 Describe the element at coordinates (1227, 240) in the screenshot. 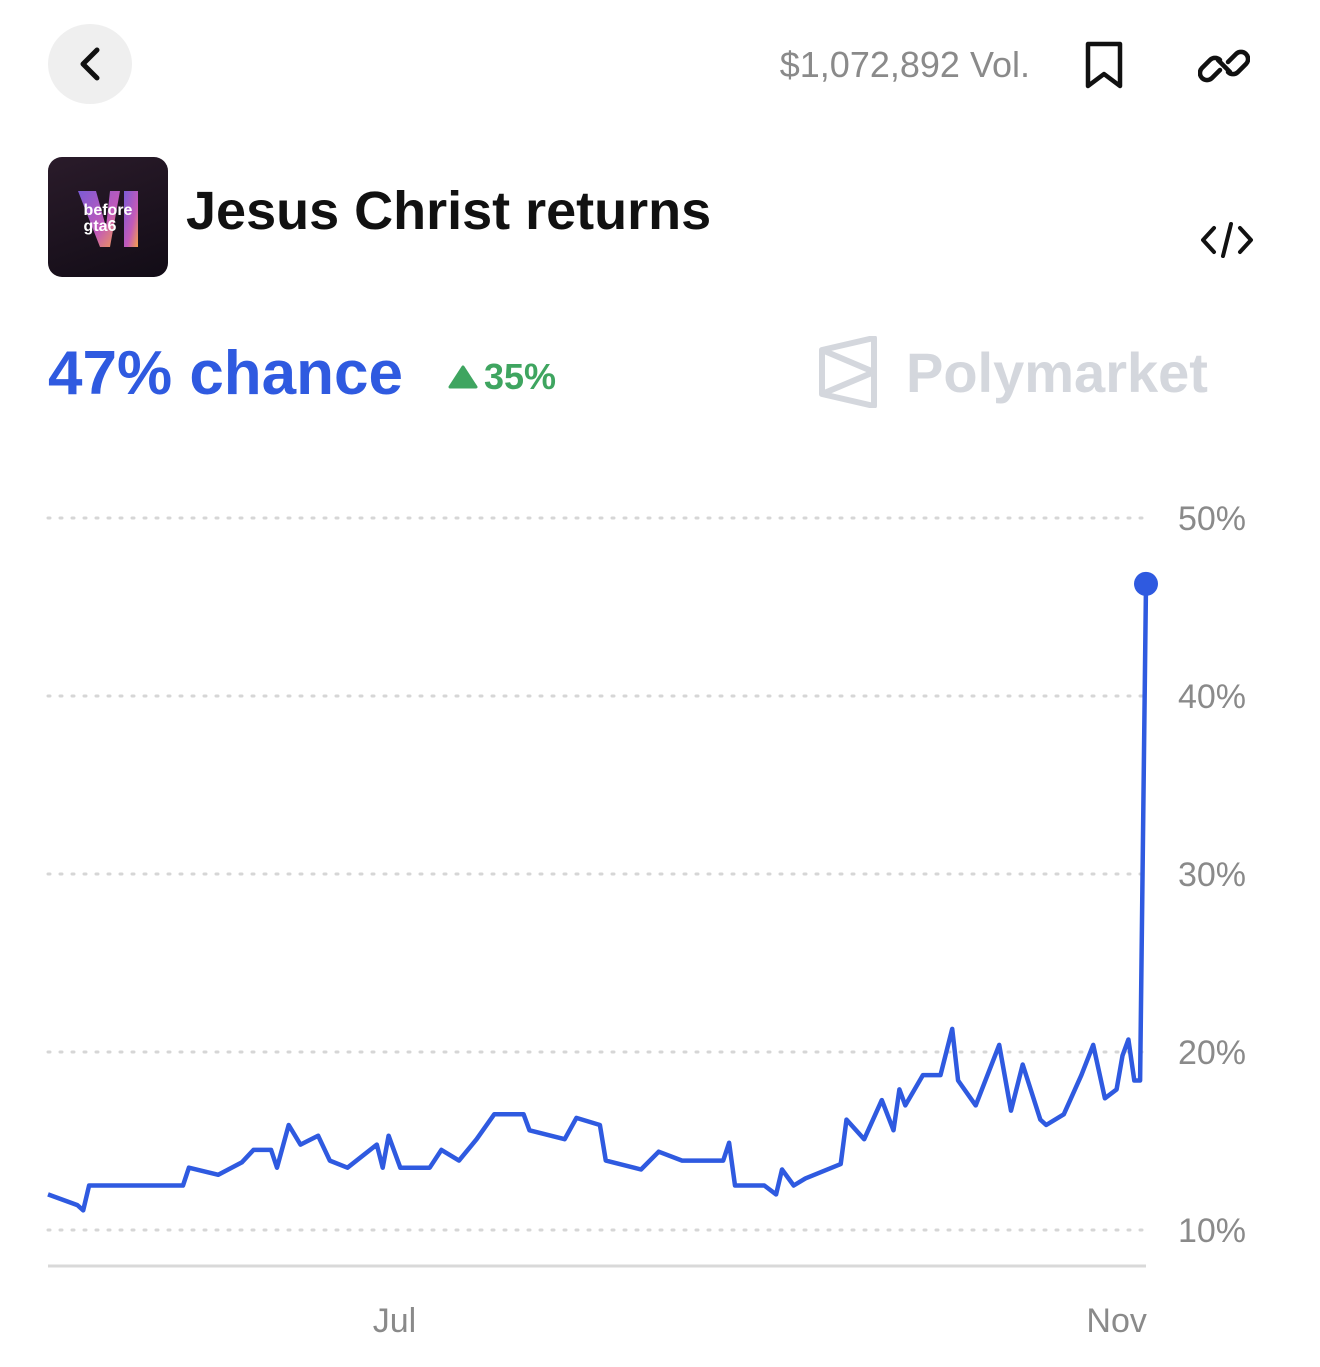

I see `code-icon` at that location.